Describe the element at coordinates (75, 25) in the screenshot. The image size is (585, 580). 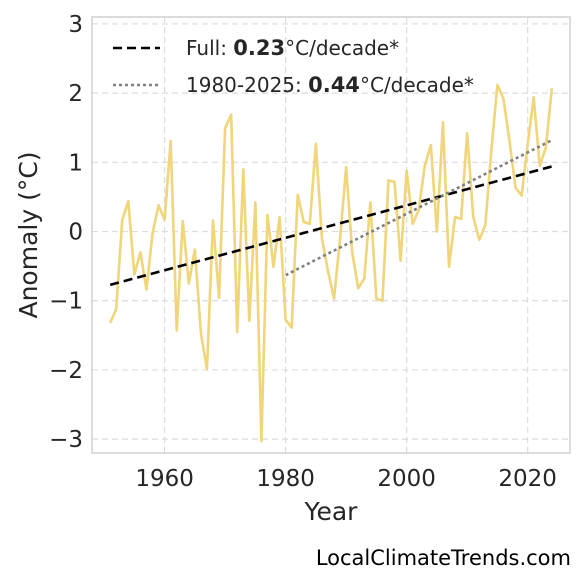
I see `y-tick-label: 3` at that location.